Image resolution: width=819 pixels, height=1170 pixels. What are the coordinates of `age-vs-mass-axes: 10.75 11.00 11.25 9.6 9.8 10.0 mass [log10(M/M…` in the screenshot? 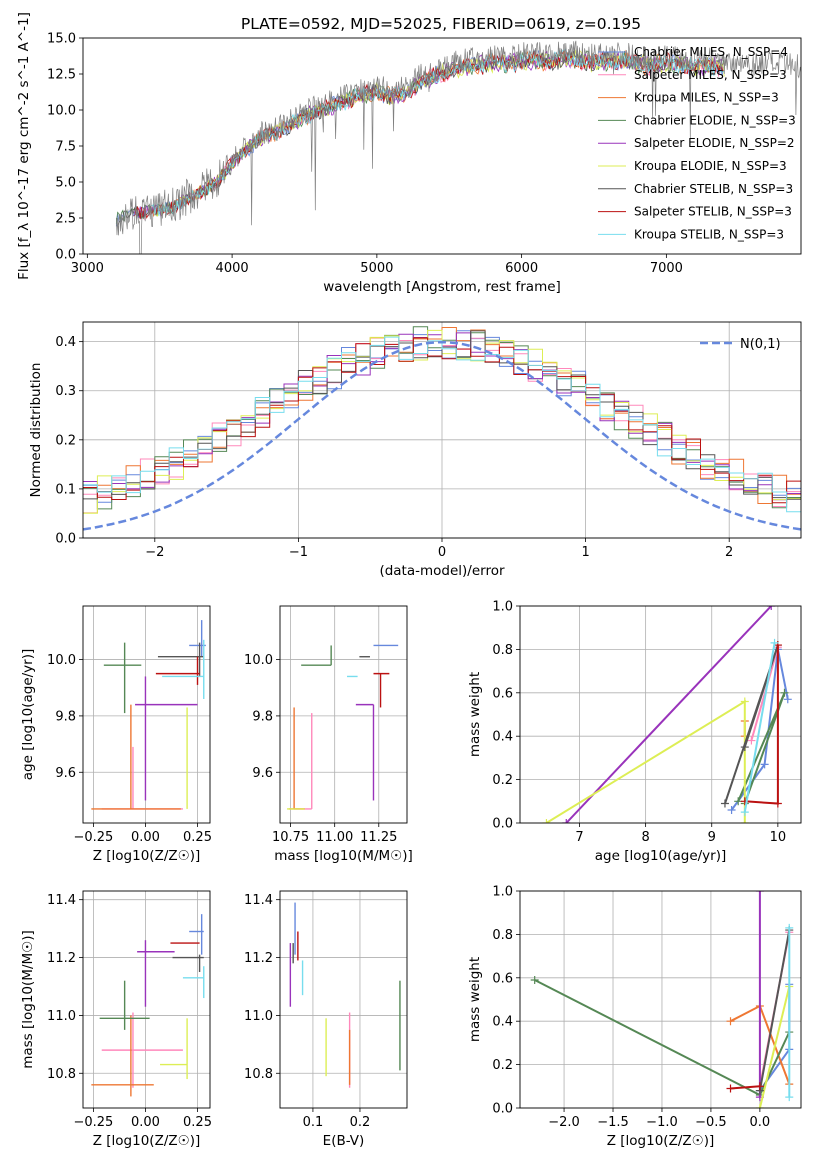 It's located at (328, 735).